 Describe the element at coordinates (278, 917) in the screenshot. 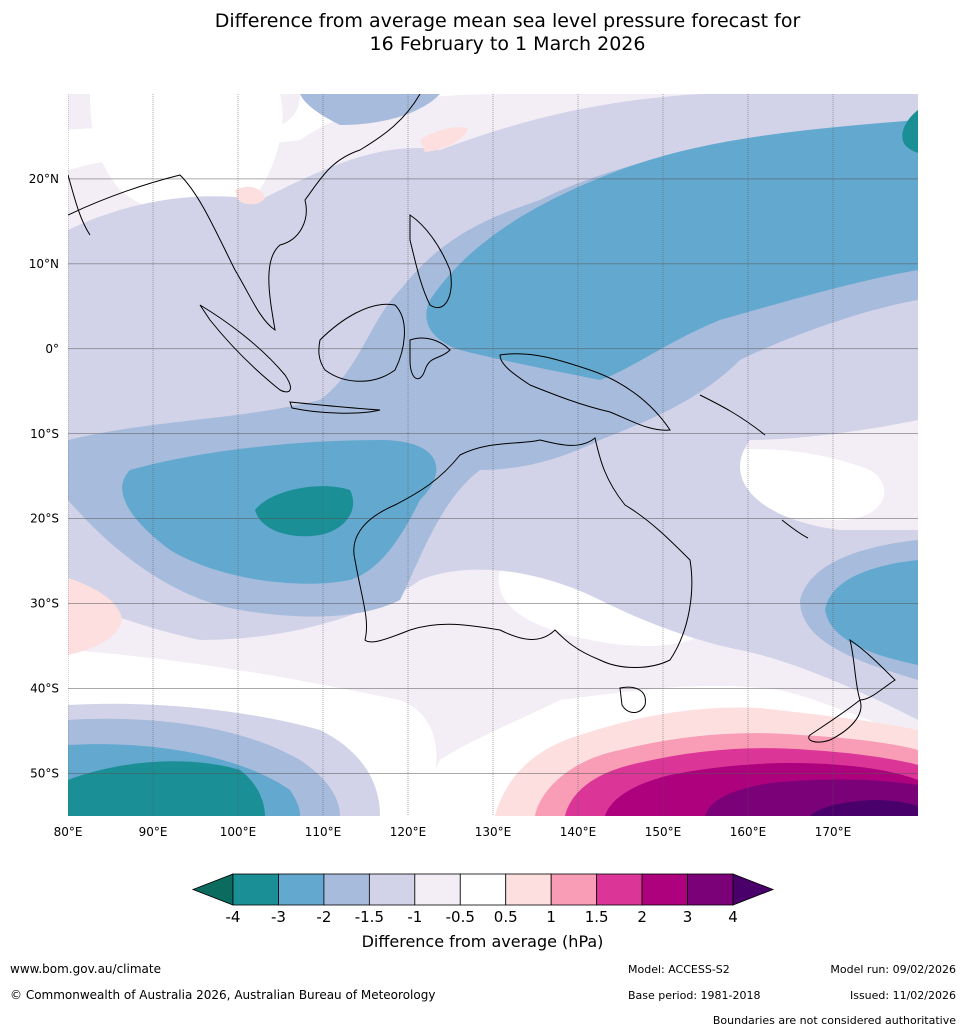

I see `colorbar-tick-label: -3` at that location.